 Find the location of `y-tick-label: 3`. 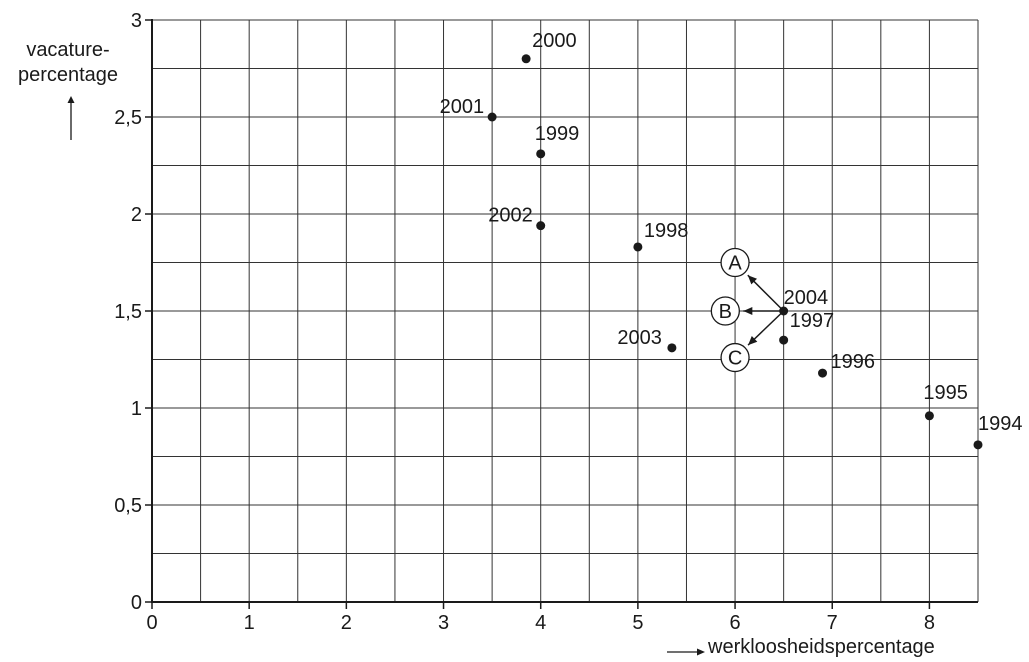

y-tick-label: 3 is located at coordinates (136, 21).